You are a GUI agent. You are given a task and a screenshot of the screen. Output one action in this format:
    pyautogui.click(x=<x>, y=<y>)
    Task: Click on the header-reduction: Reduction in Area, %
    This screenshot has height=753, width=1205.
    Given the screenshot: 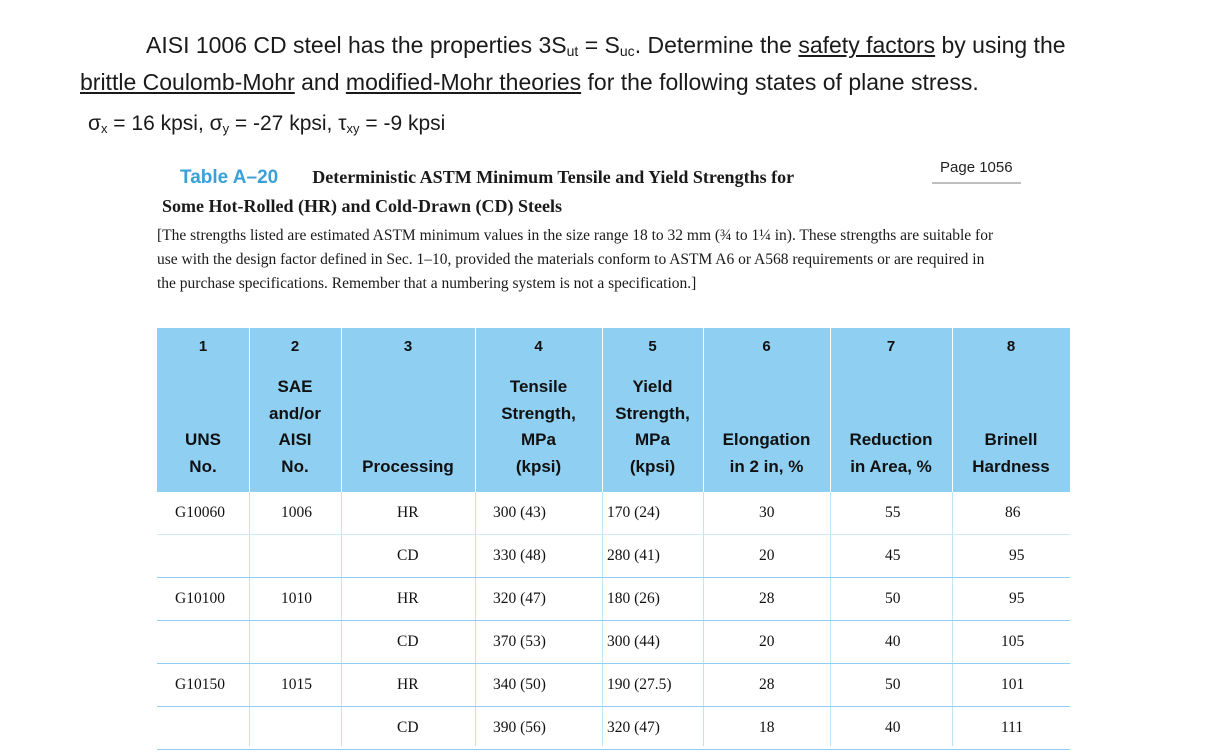 What is the action you would take?
    pyautogui.click(x=891, y=453)
    